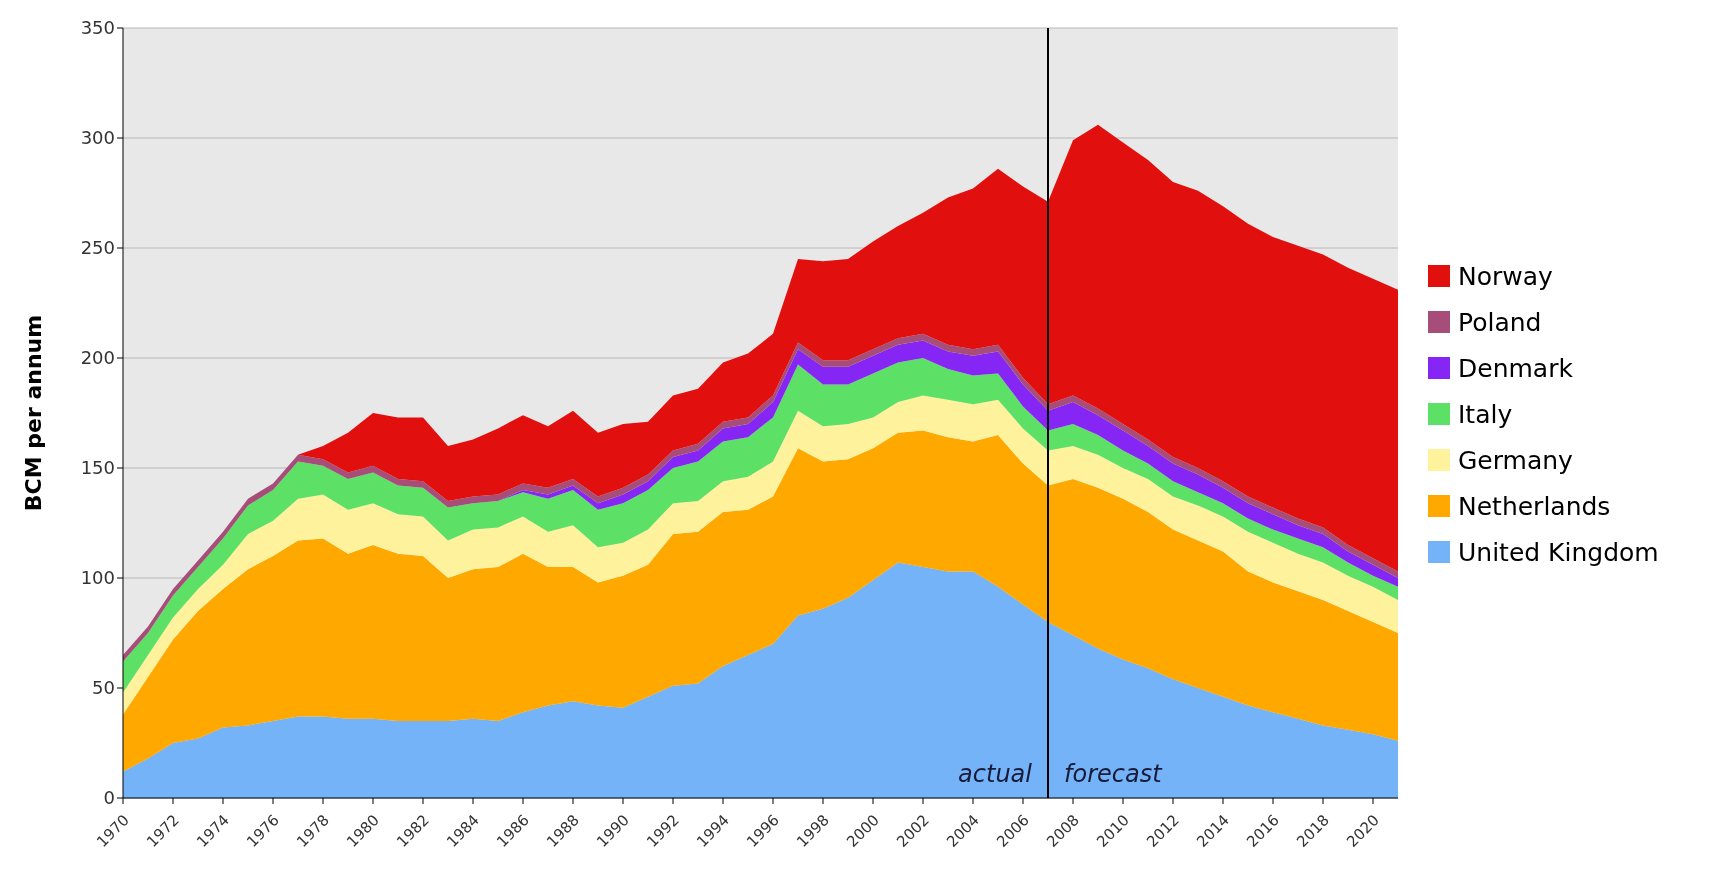 Image resolution: width=1723 pixels, height=896 pixels. What do you see at coordinates (1534, 506) in the screenshot?
I see `legend-label: Netherlands` at bounding box center [1534, 506].